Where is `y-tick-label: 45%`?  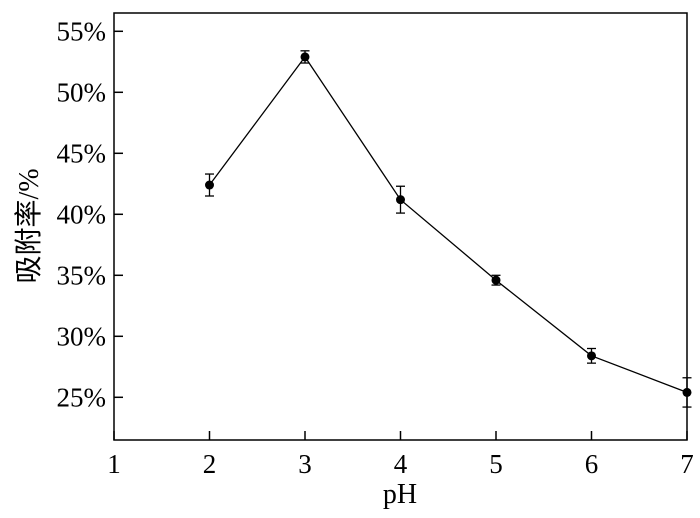
y-tick-label: 45% is located at coordinates (82, 153).